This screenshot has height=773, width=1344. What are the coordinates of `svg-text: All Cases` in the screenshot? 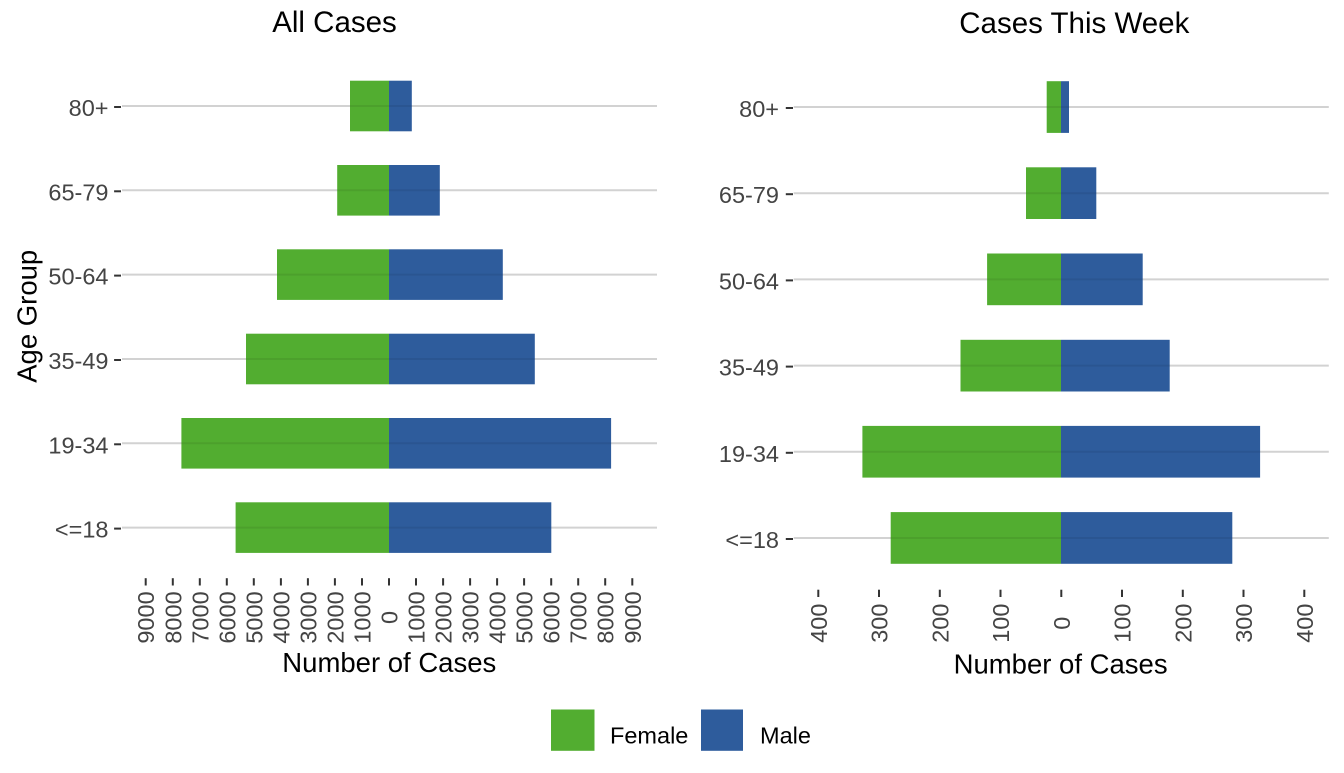 It's located at (334, 22).